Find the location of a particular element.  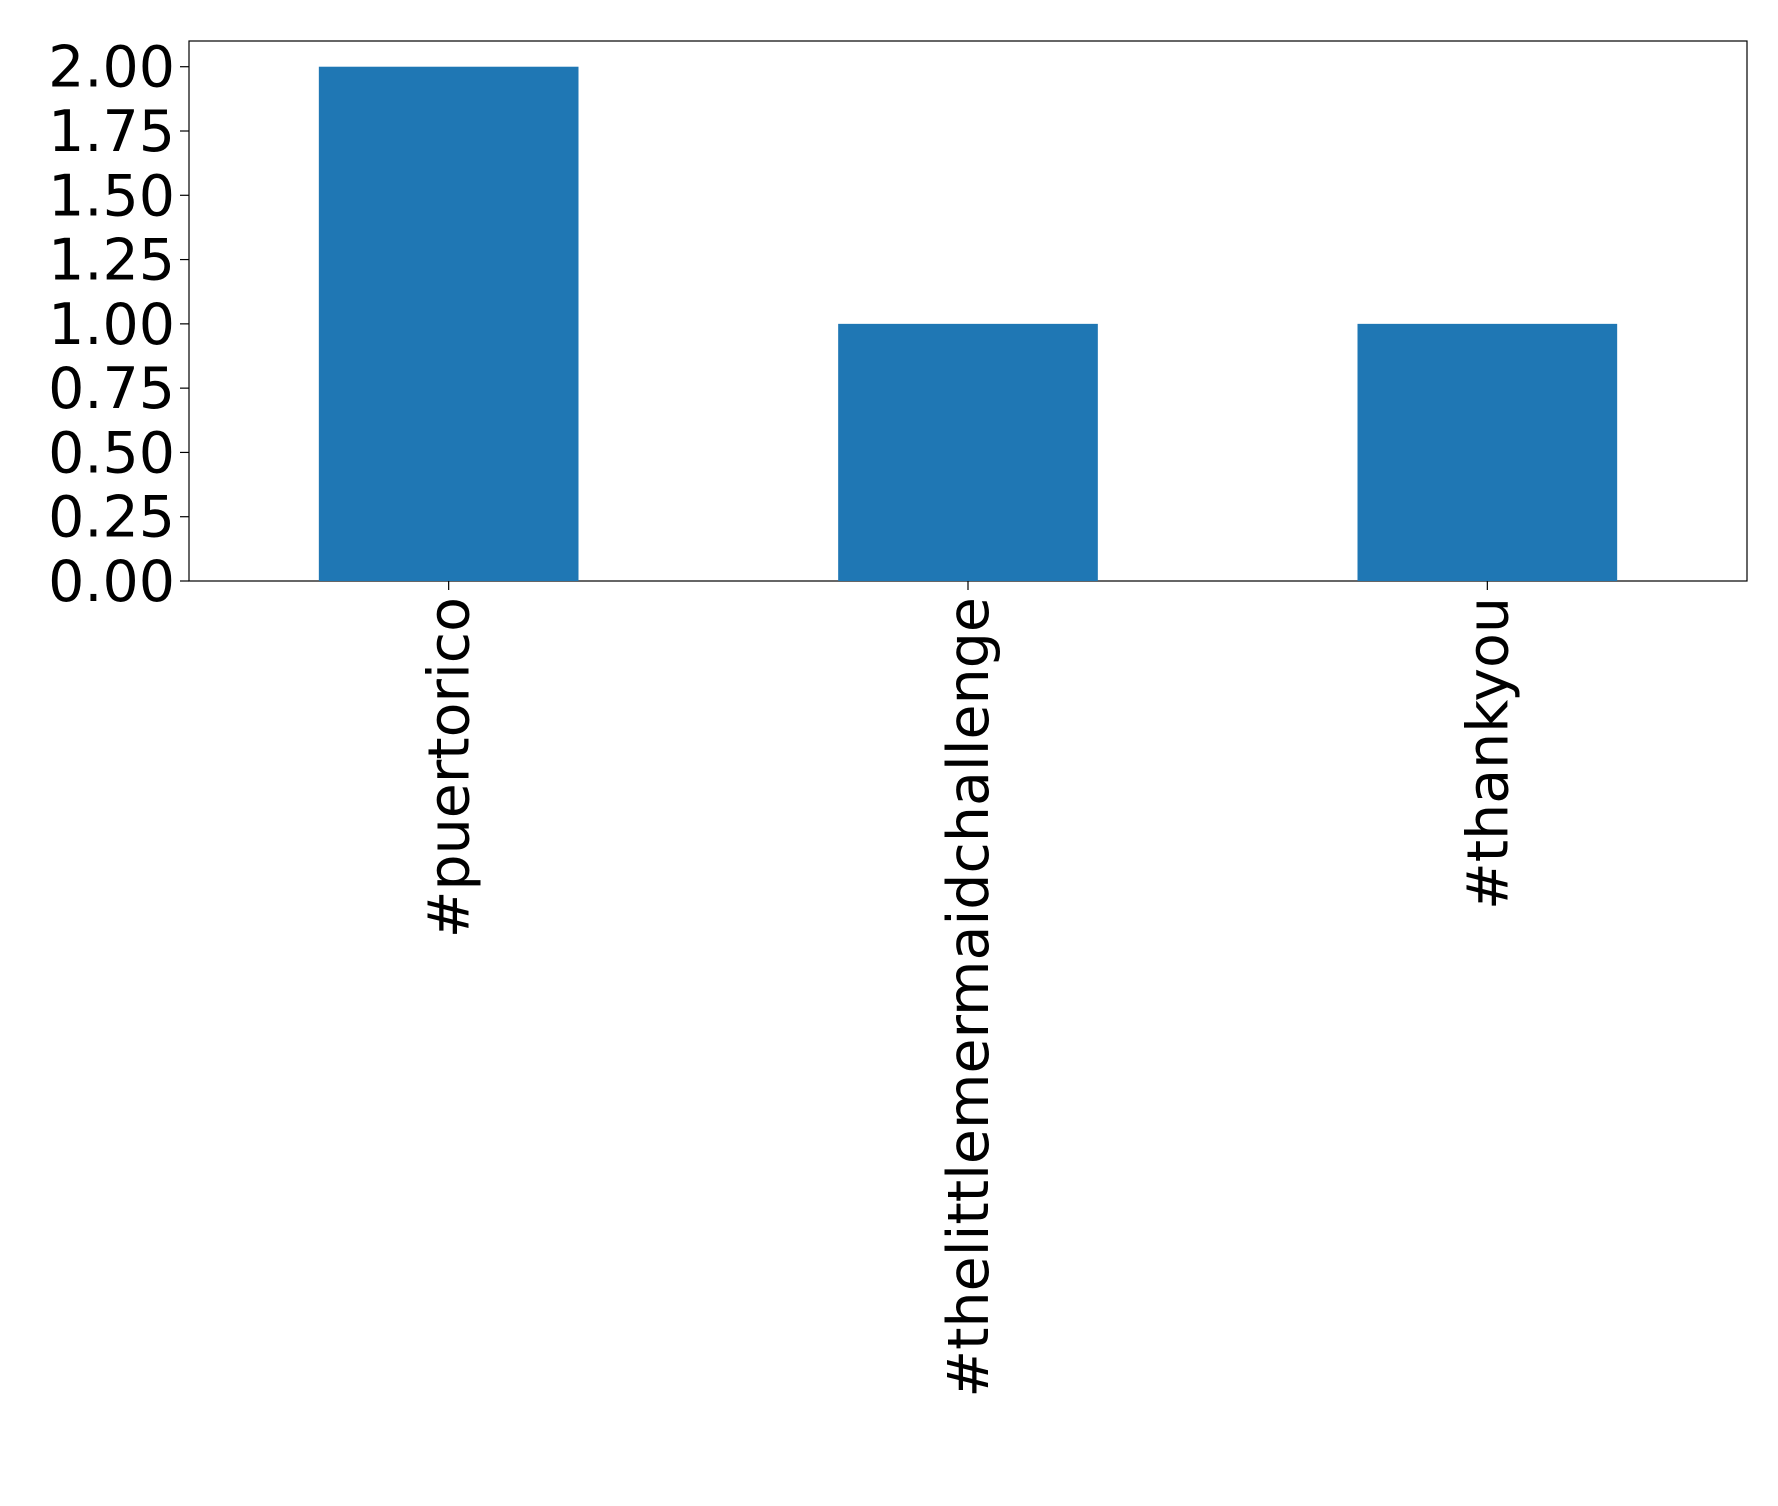

y-tick-label: 1.25 is located at coordinates (111, 261).